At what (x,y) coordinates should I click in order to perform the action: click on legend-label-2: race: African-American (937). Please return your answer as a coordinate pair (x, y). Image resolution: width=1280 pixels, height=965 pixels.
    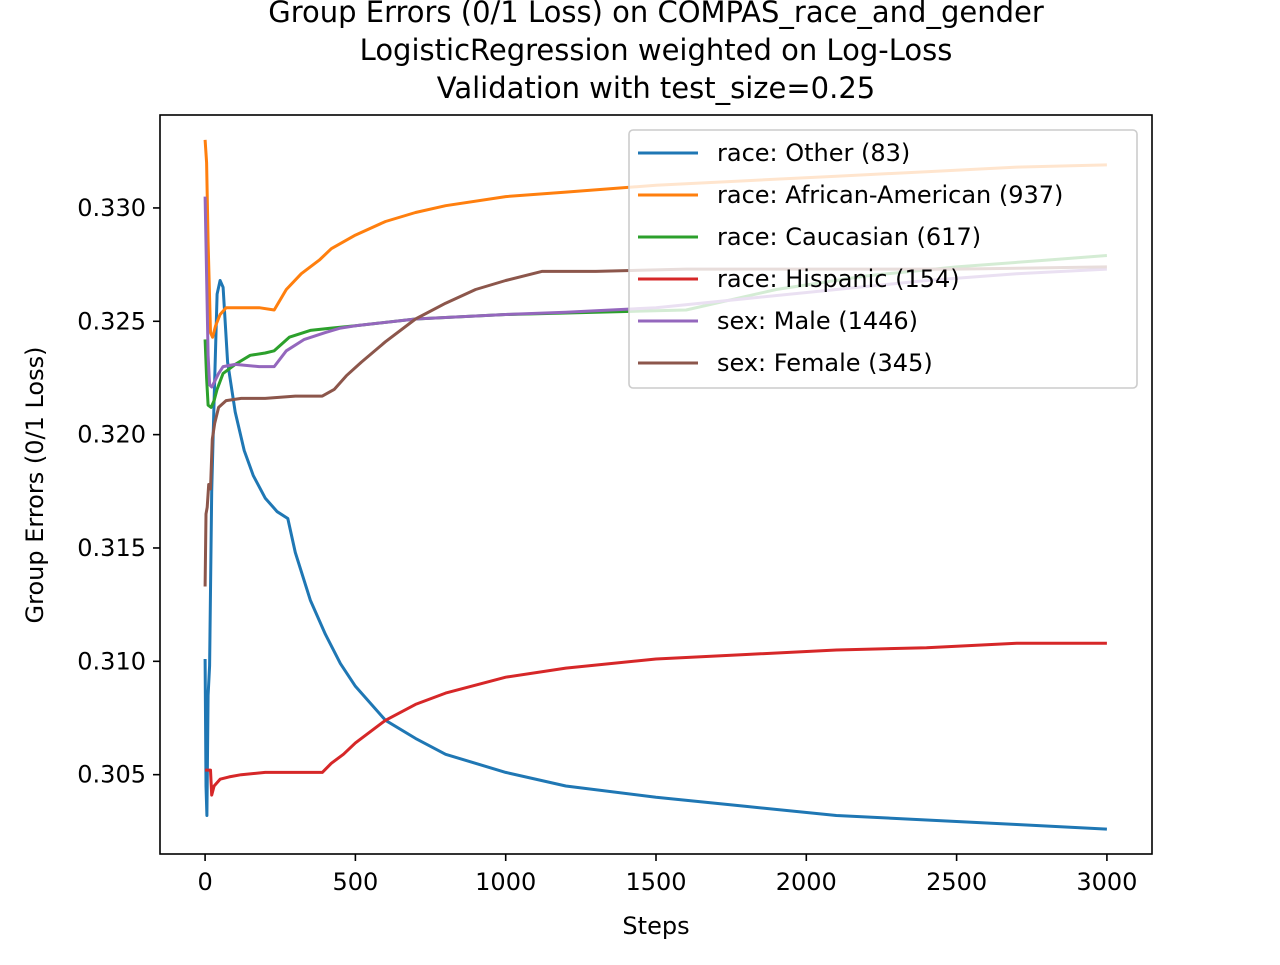
    Looking at the image, I should click on (890, 195).